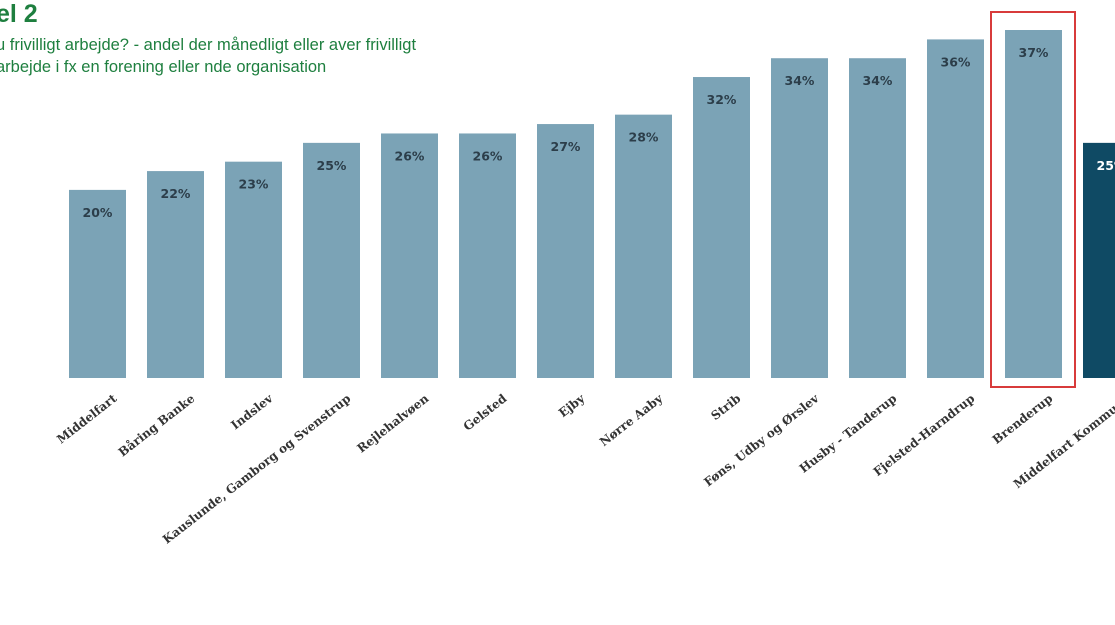 The image size is (1115, 625). Describe the element at coordinates (722, 99) in the screenshot. I see `bar-value-label: 32%` at that location.